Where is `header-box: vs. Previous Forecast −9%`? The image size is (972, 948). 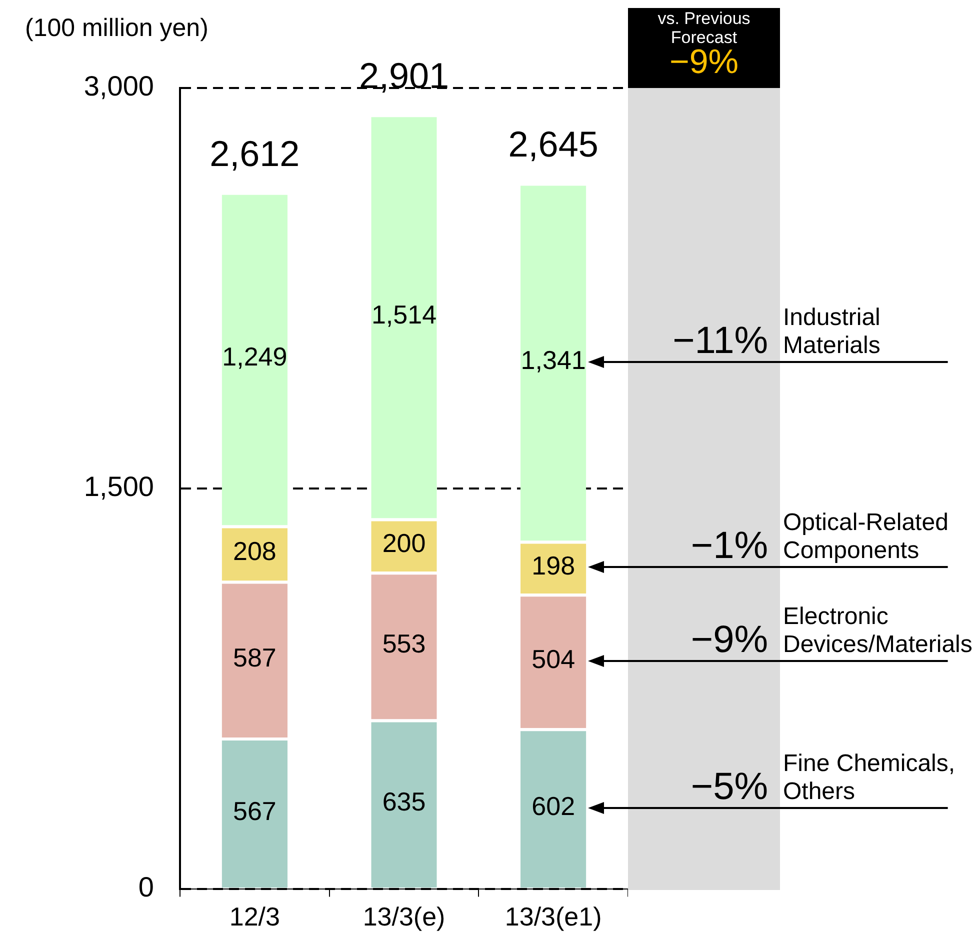 header-box: vs. Previous Forecast −9% is located at coordinates (704, 48).